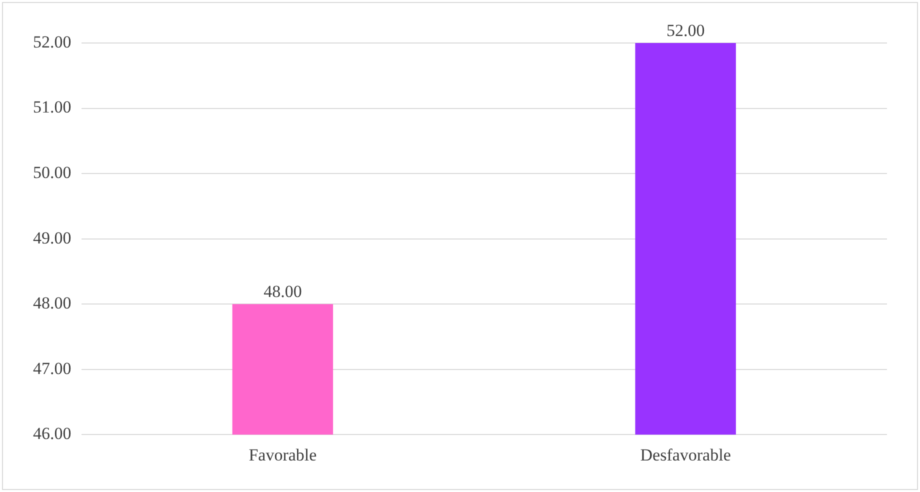 This screenshot has height=492, width=920. What do you see at coordinates (52, 238) in the screenshot?
I see `y-tick-label: 49.00` at bounding box center [52, 238].